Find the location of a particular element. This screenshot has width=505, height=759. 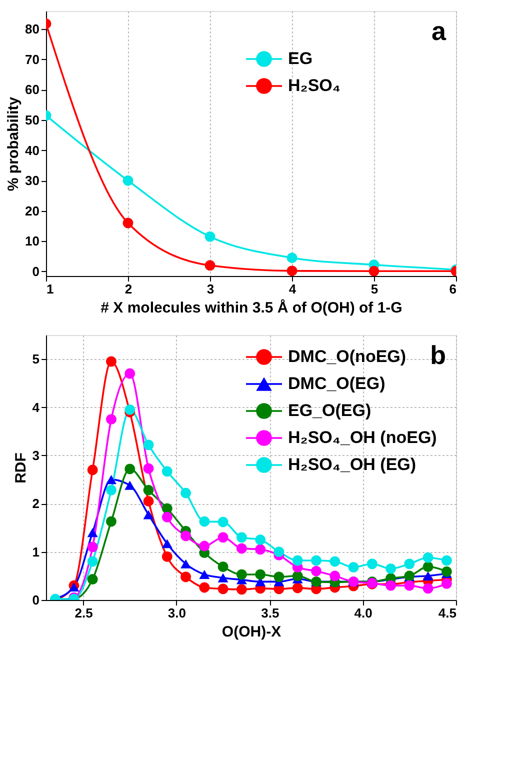

y-tick-label: 70 is located at coordinates (32, 59).